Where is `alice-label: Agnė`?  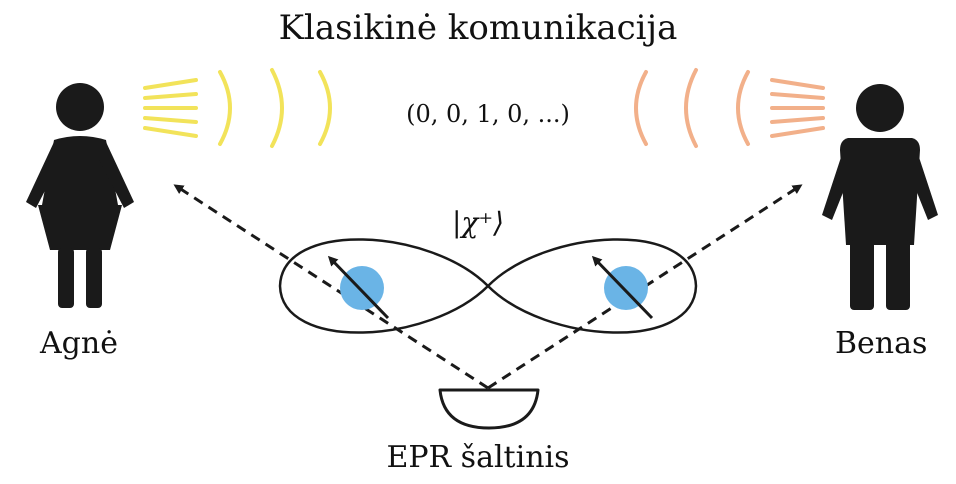 alice-label: Agnė is located at coordinates (79, 343).